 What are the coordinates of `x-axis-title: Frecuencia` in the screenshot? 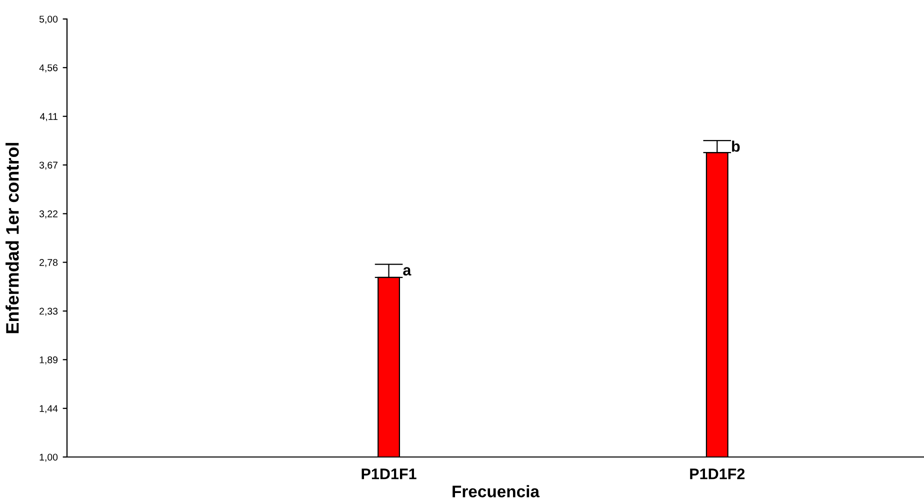 It's located at (496, 491).